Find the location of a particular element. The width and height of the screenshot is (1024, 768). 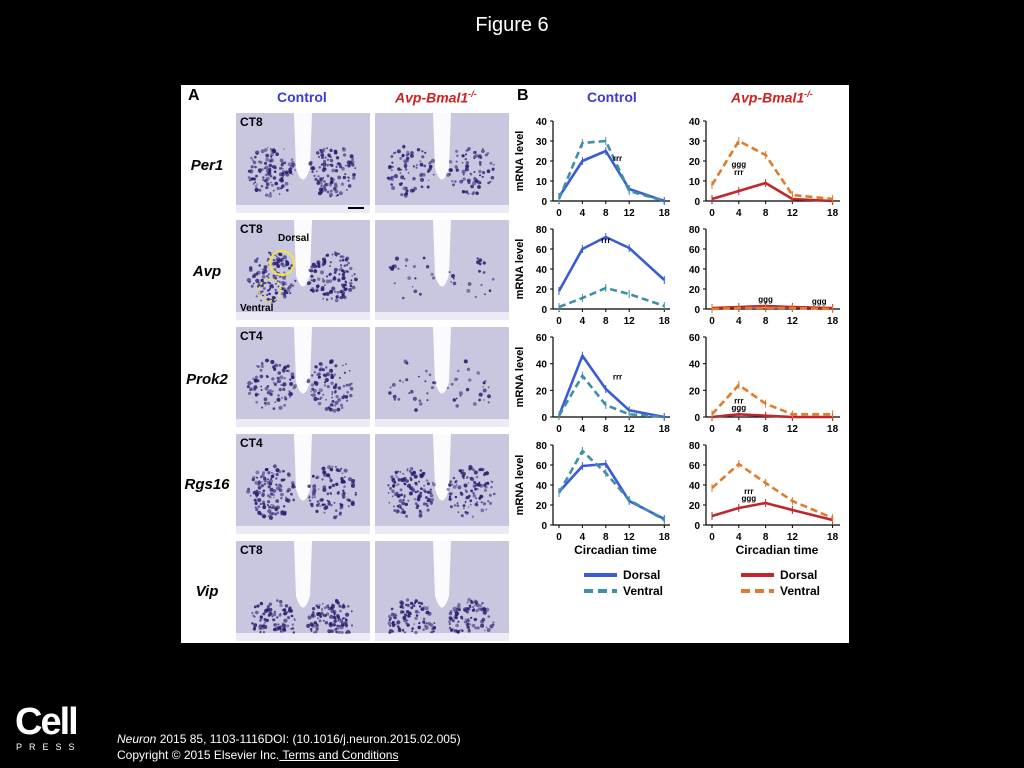

micrograph-prok2-mutant is located at coordinates (442, 377).